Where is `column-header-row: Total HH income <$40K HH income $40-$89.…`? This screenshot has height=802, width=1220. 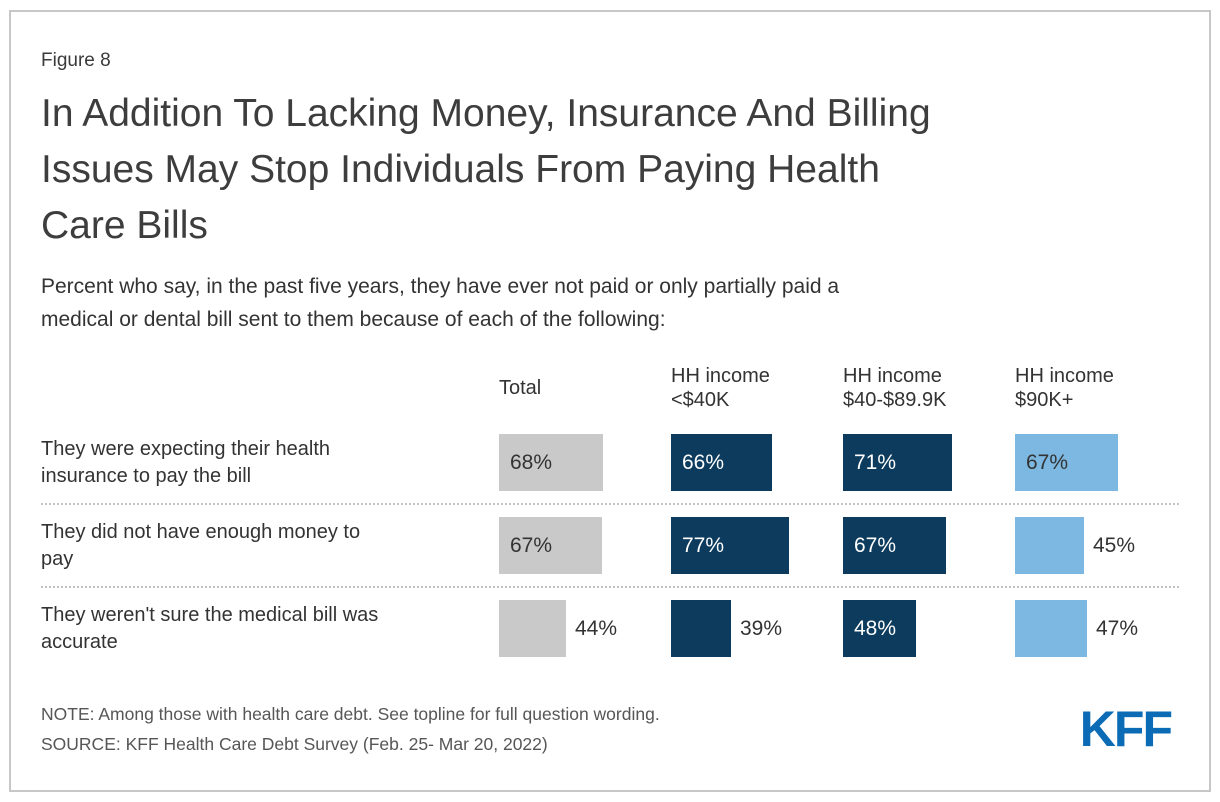
column-header-row: Total HH income <$40K HH income $40-$89.… is located at coordinates (610, 388).